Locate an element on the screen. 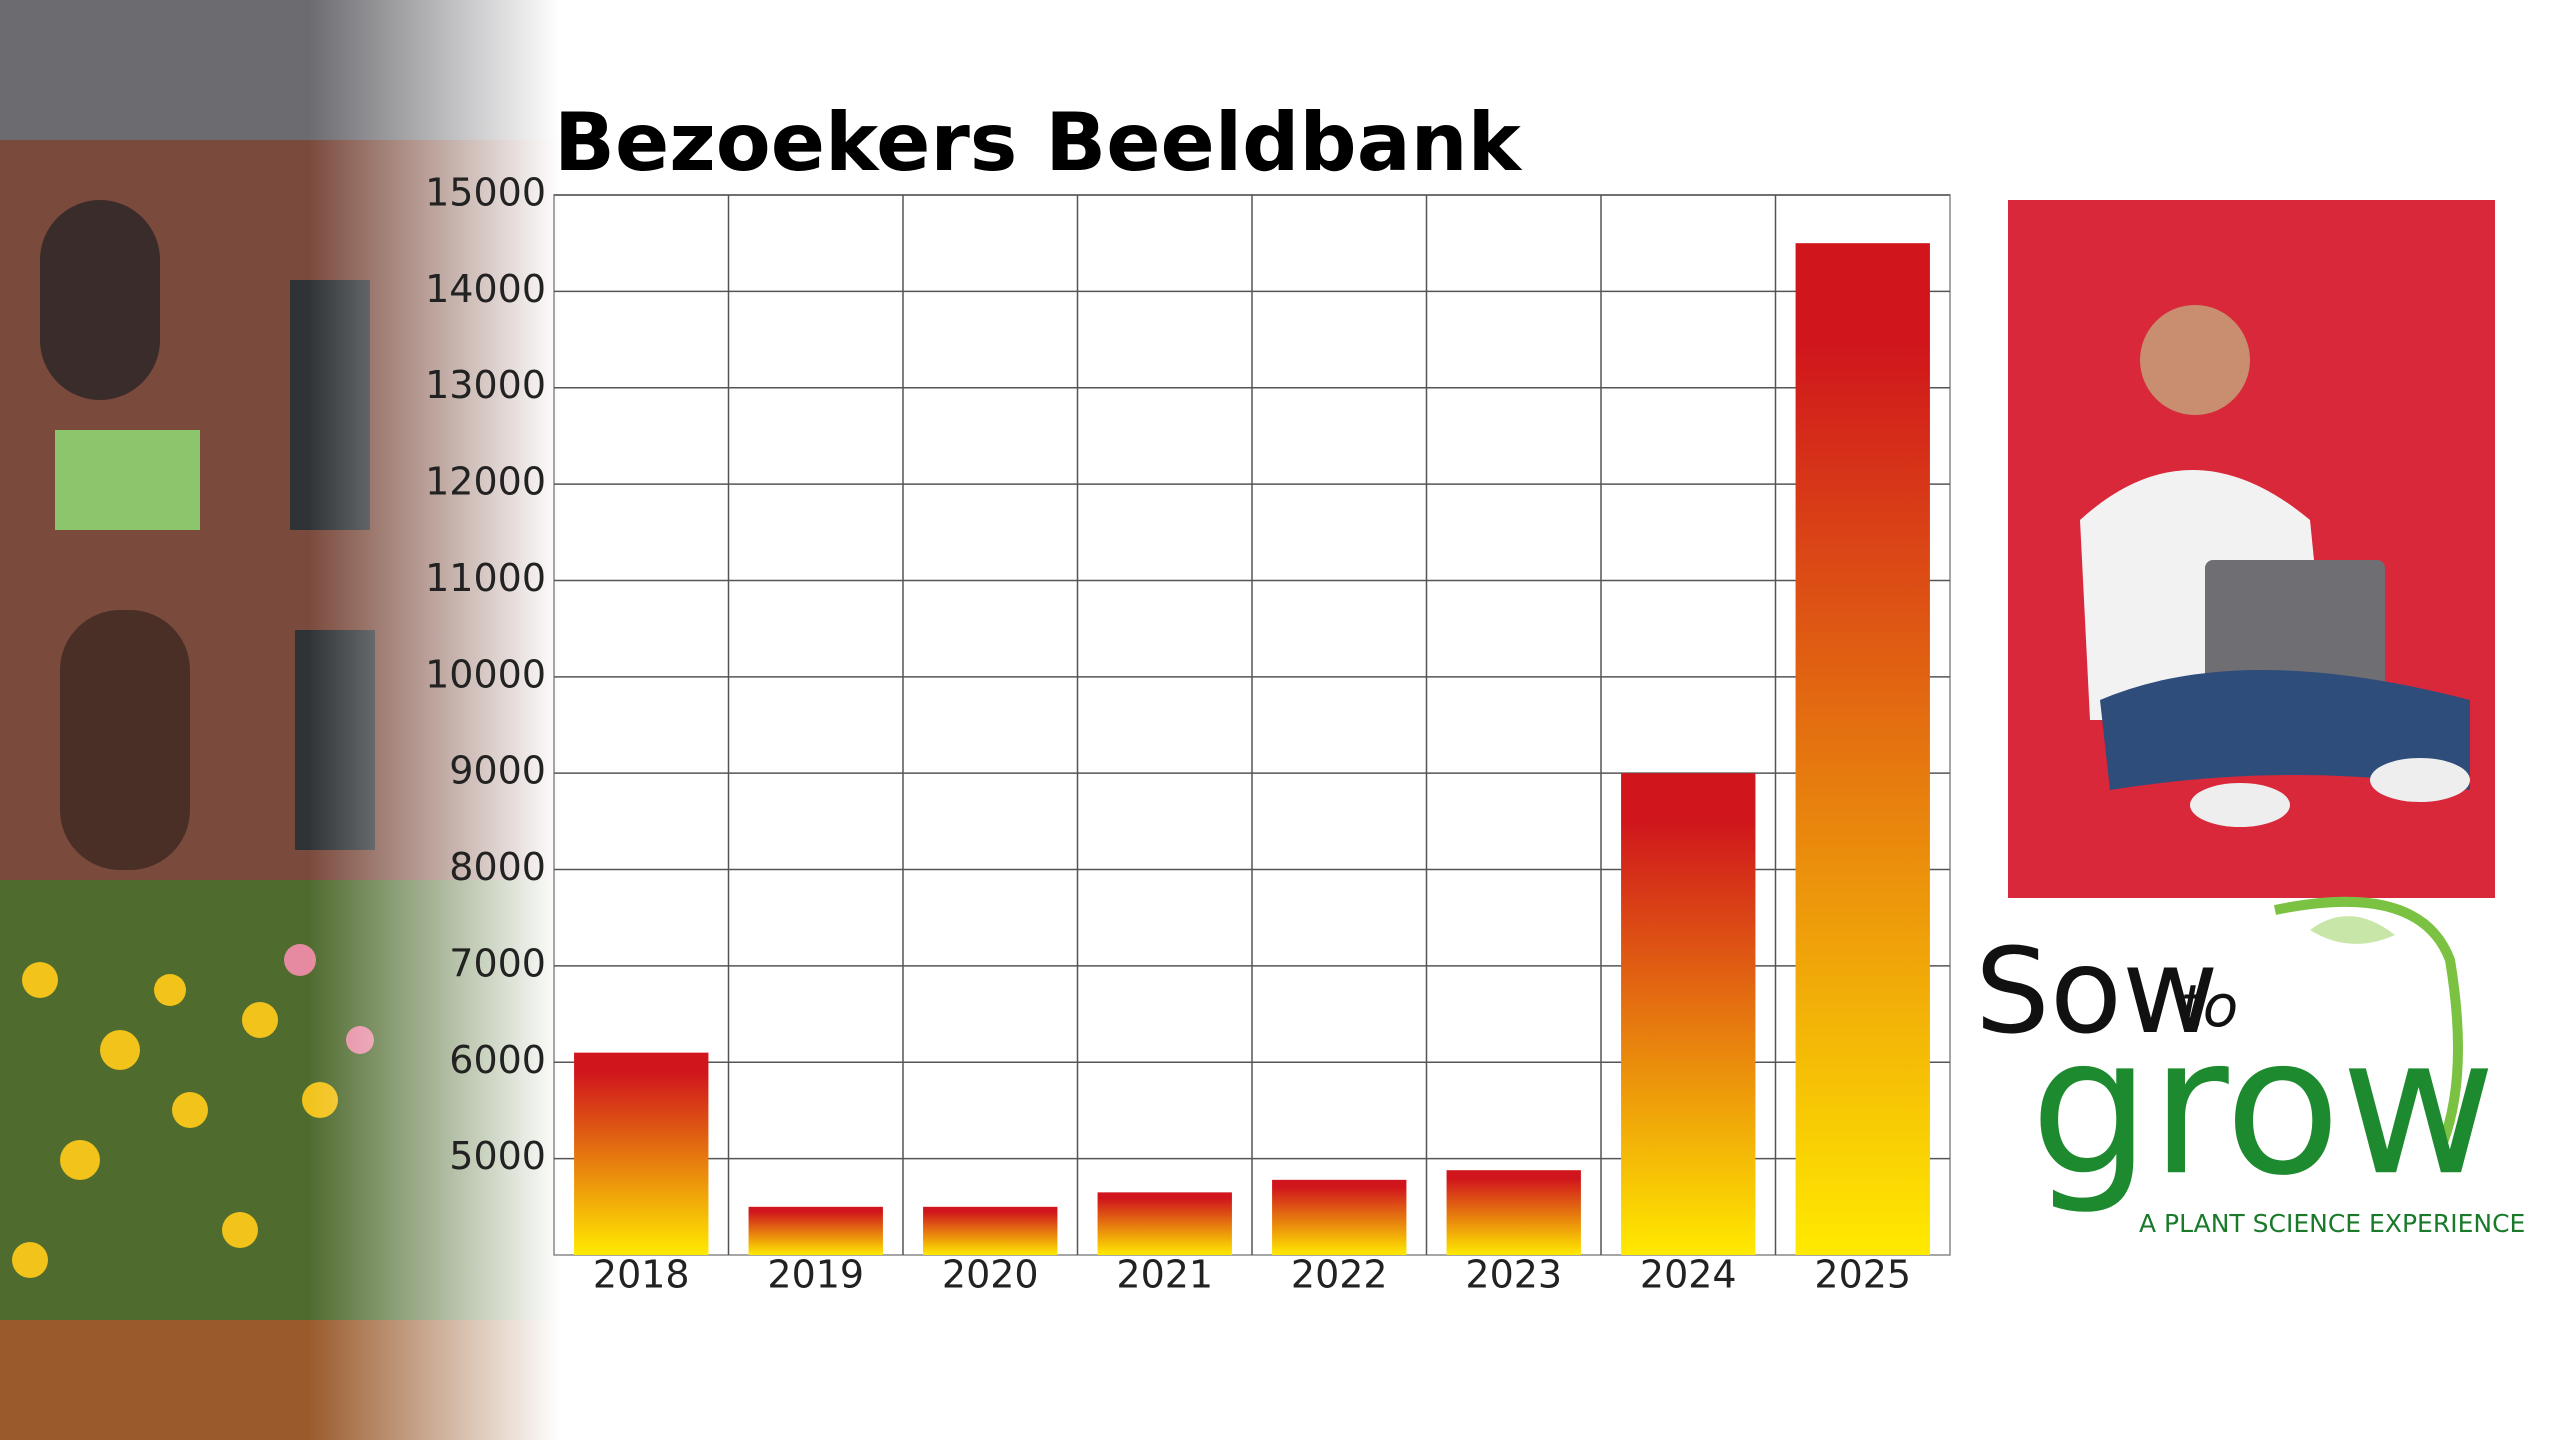  x-tick-label: 2020 is located at coordinates (990, 1275).